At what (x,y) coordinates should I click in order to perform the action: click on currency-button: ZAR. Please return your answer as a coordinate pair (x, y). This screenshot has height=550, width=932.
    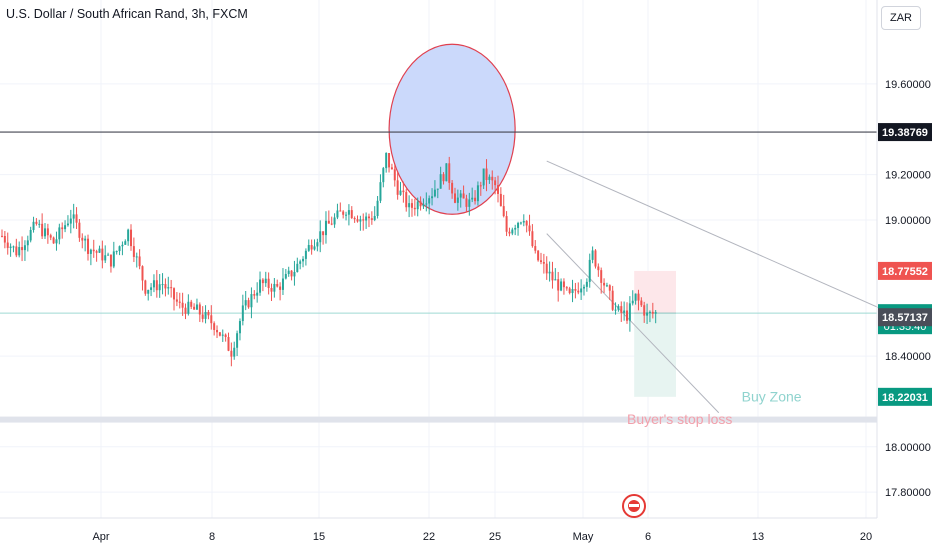
    Looking at the image, I should click on (901, 18).